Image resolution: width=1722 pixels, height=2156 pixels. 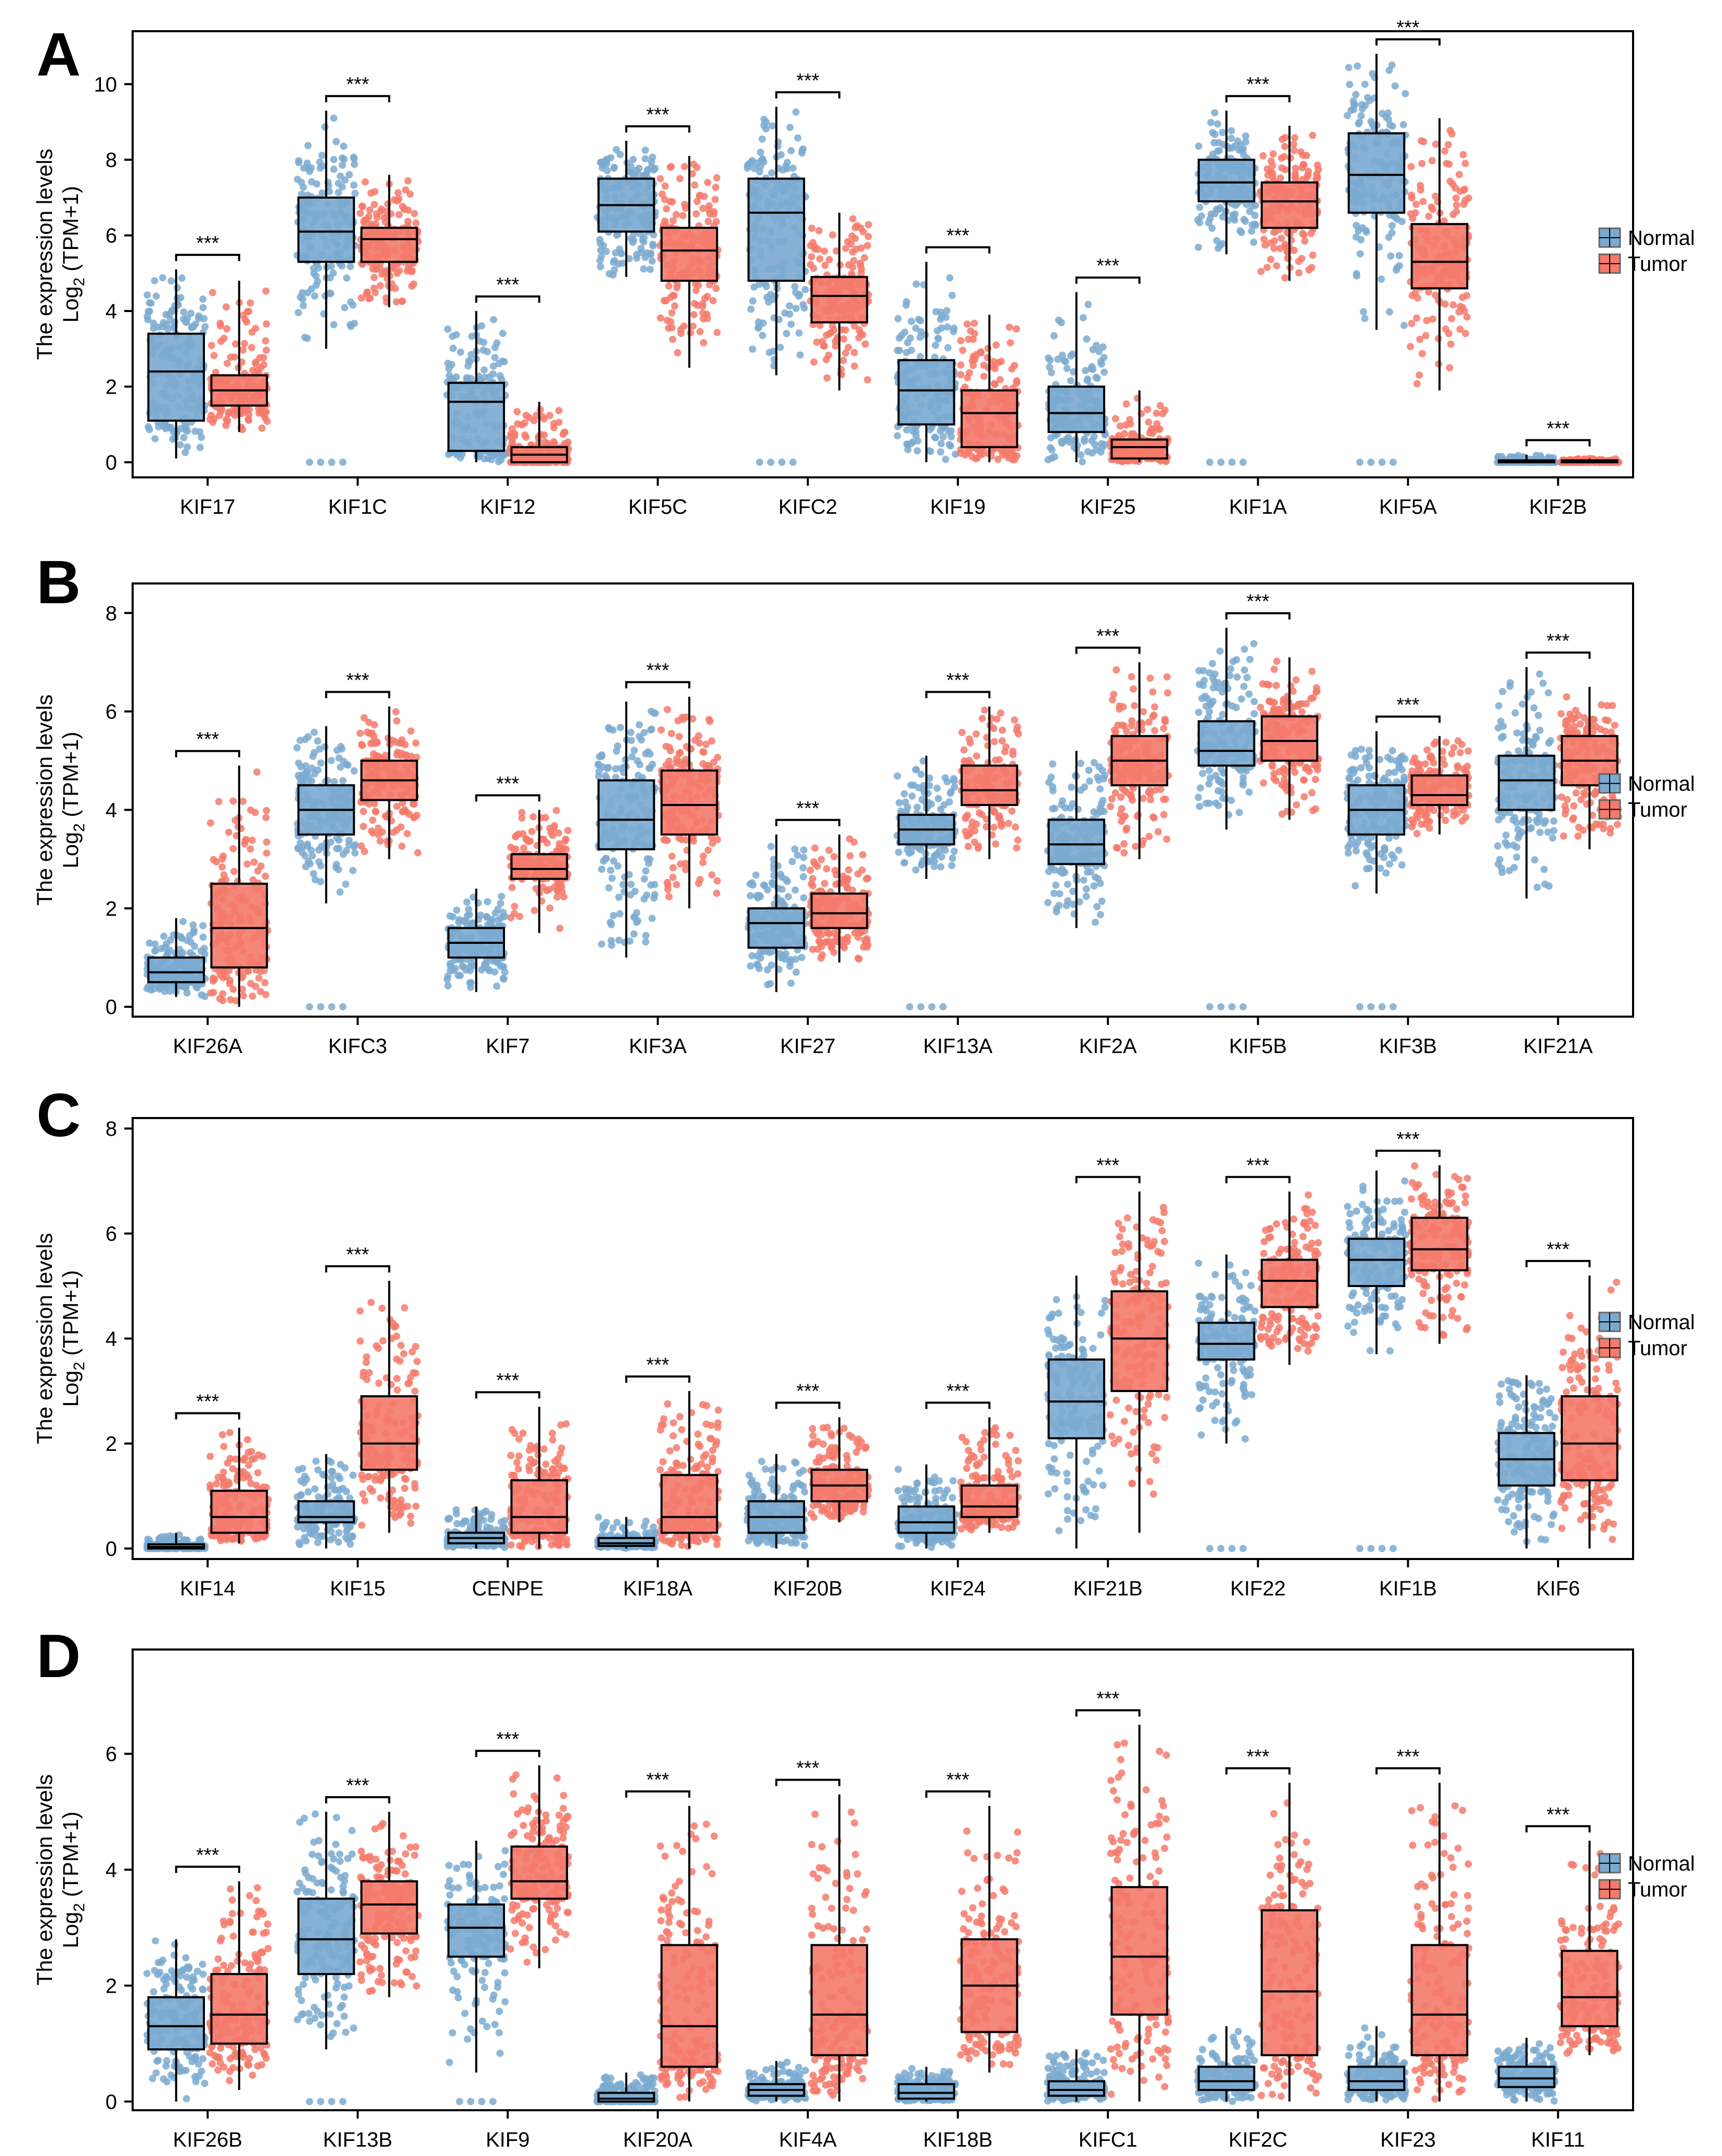 I want to click on tumor-series-KIF1A, so click(x=1290, y=203).